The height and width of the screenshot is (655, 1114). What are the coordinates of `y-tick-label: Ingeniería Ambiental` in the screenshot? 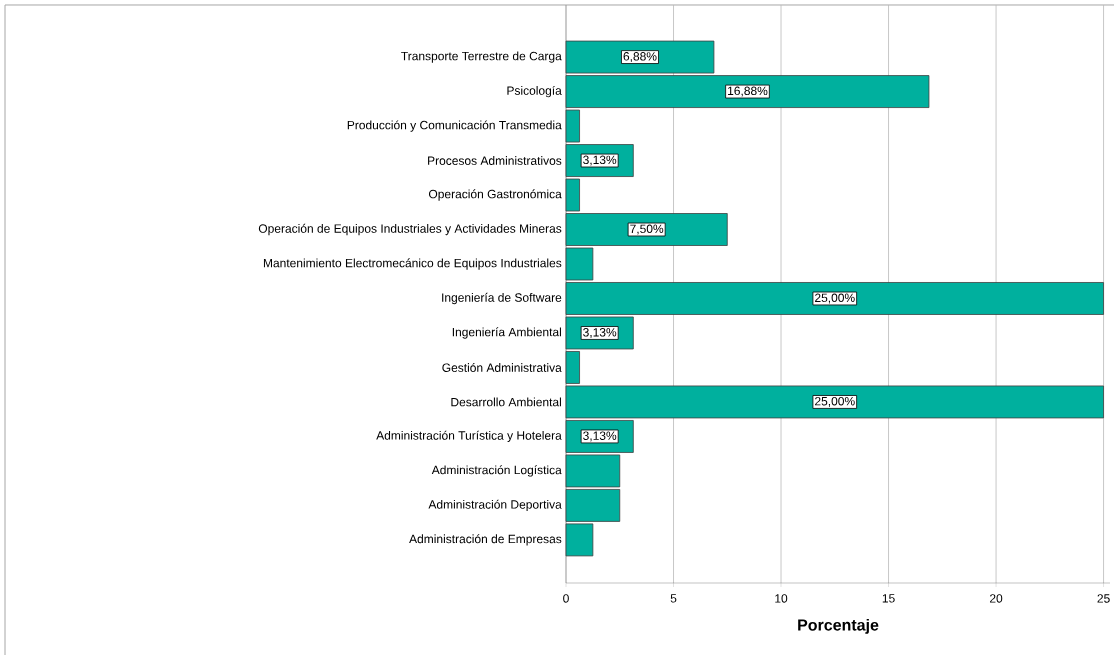 It's located at (506, 333).